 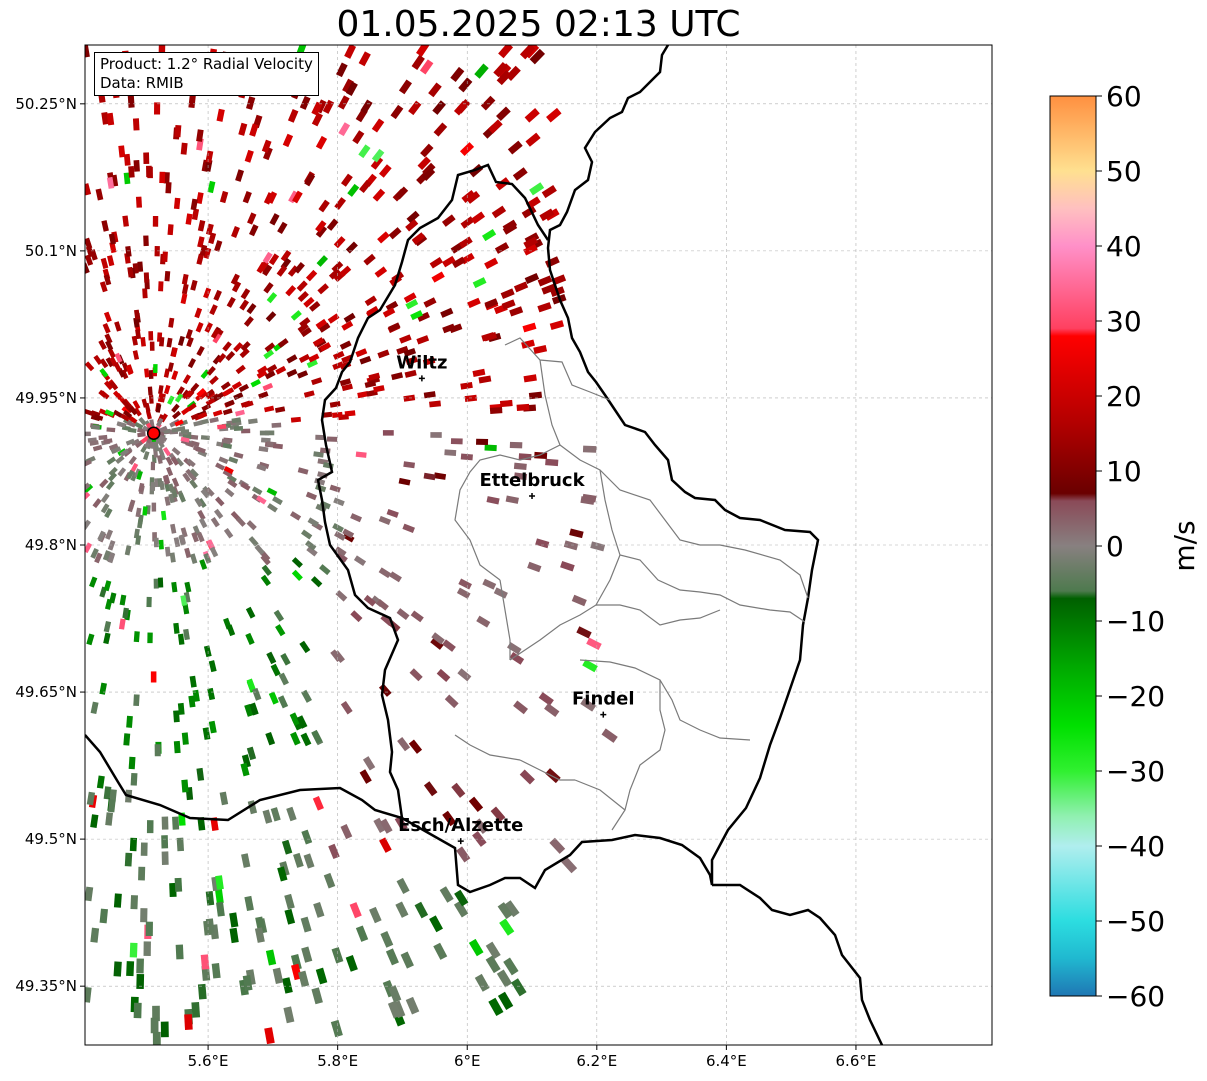 I want to click on colorbar: 60 50 40 30 20 10 0 −10 −20 −30 −40 −50 −60 m/s, so click(x=1125, y=546).